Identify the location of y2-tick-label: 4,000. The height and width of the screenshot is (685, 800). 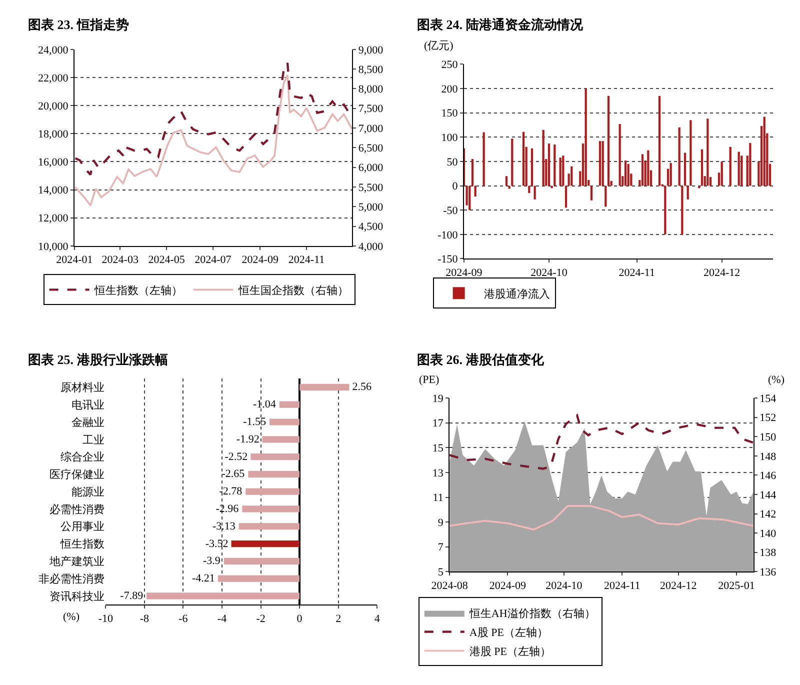
(371, 246).